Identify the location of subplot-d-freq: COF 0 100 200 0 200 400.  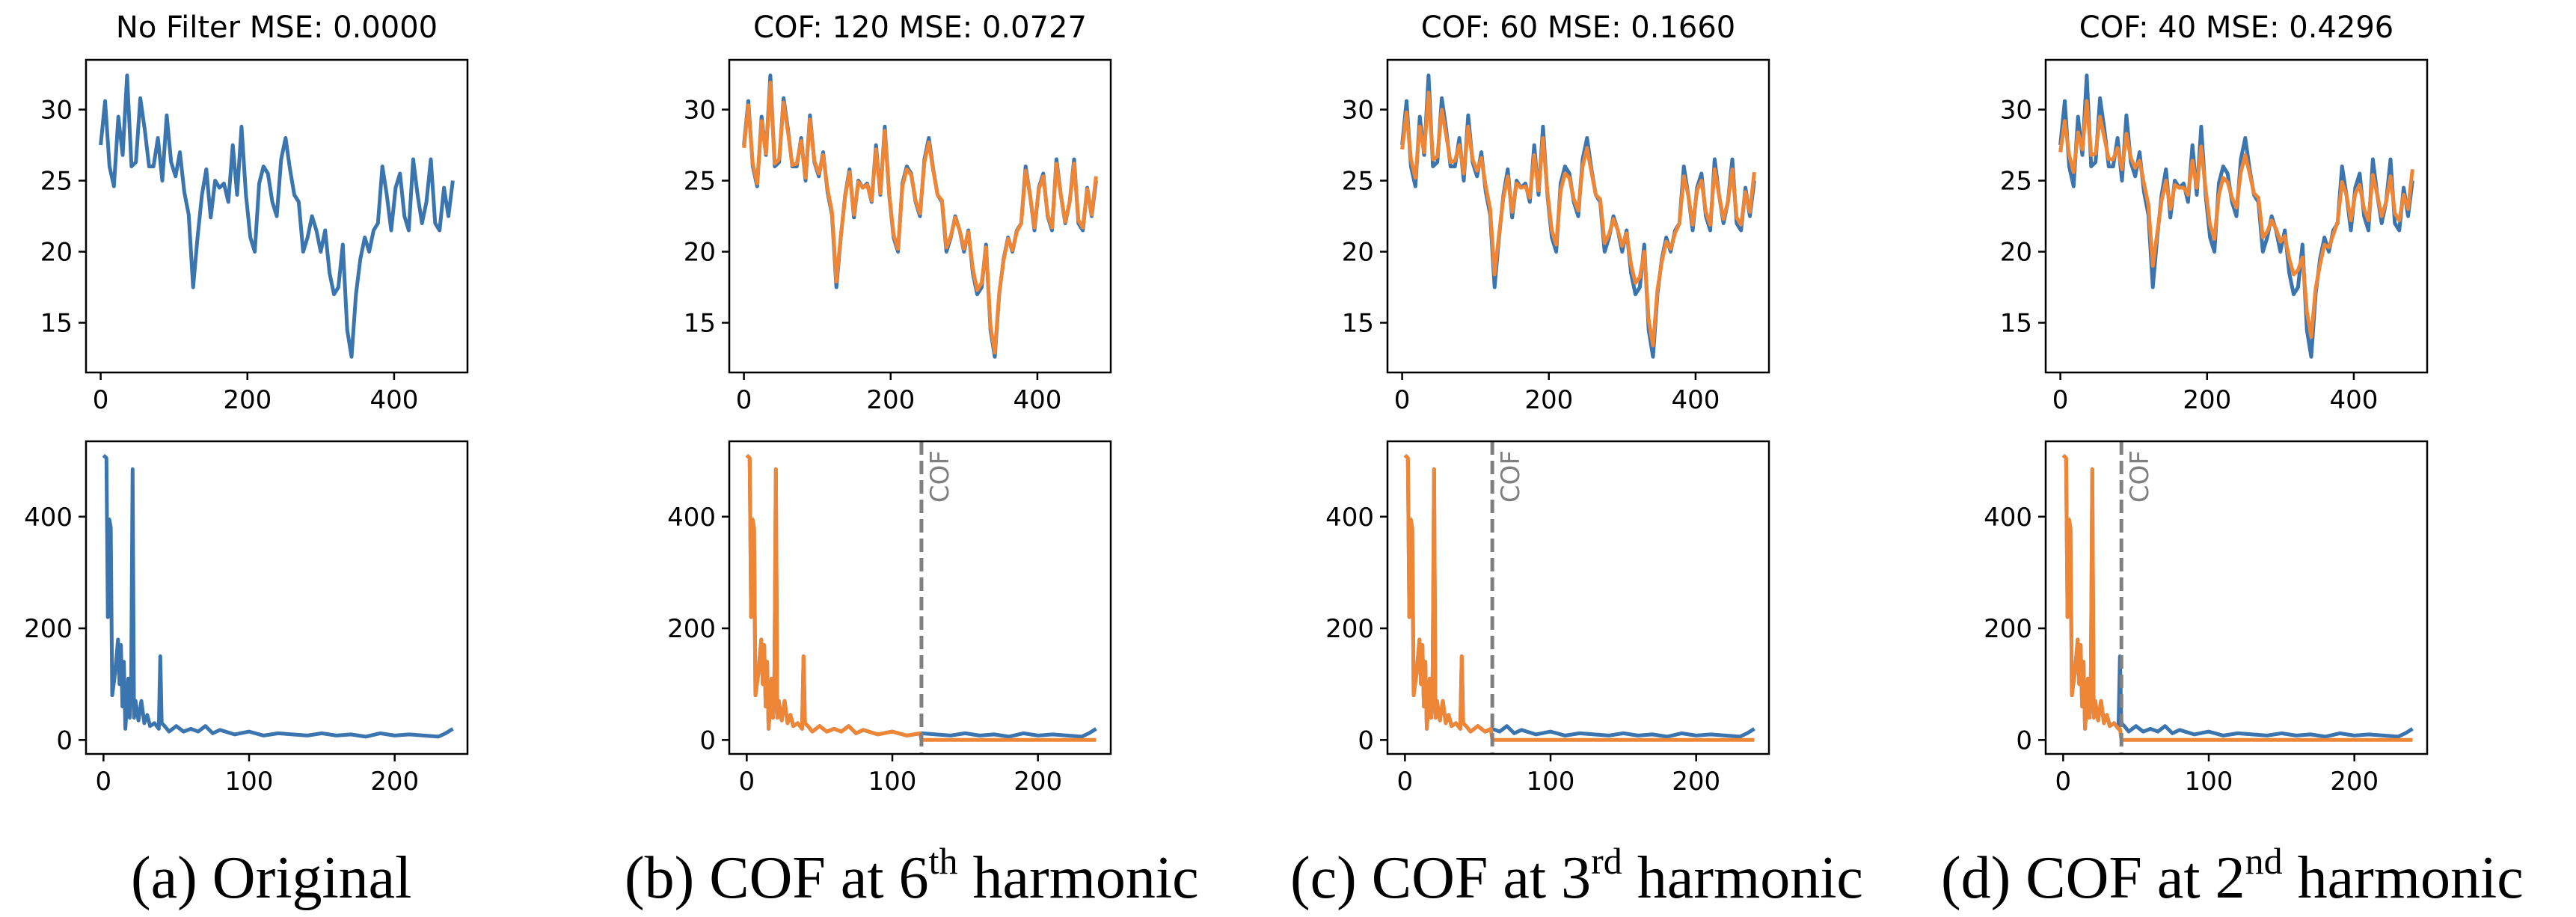
(2206, 618).